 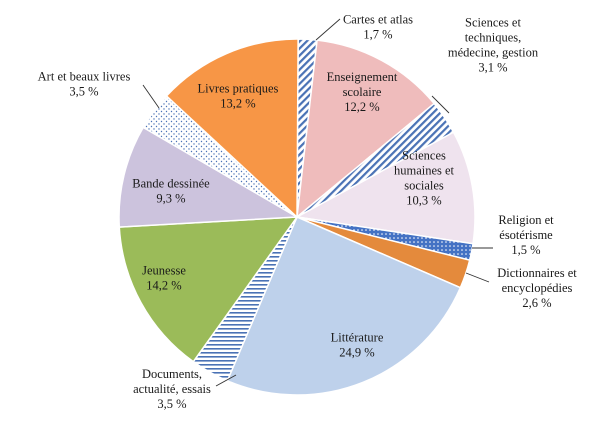 I want to click on slice-category-label: techniques,, so click(x=493, y=38).